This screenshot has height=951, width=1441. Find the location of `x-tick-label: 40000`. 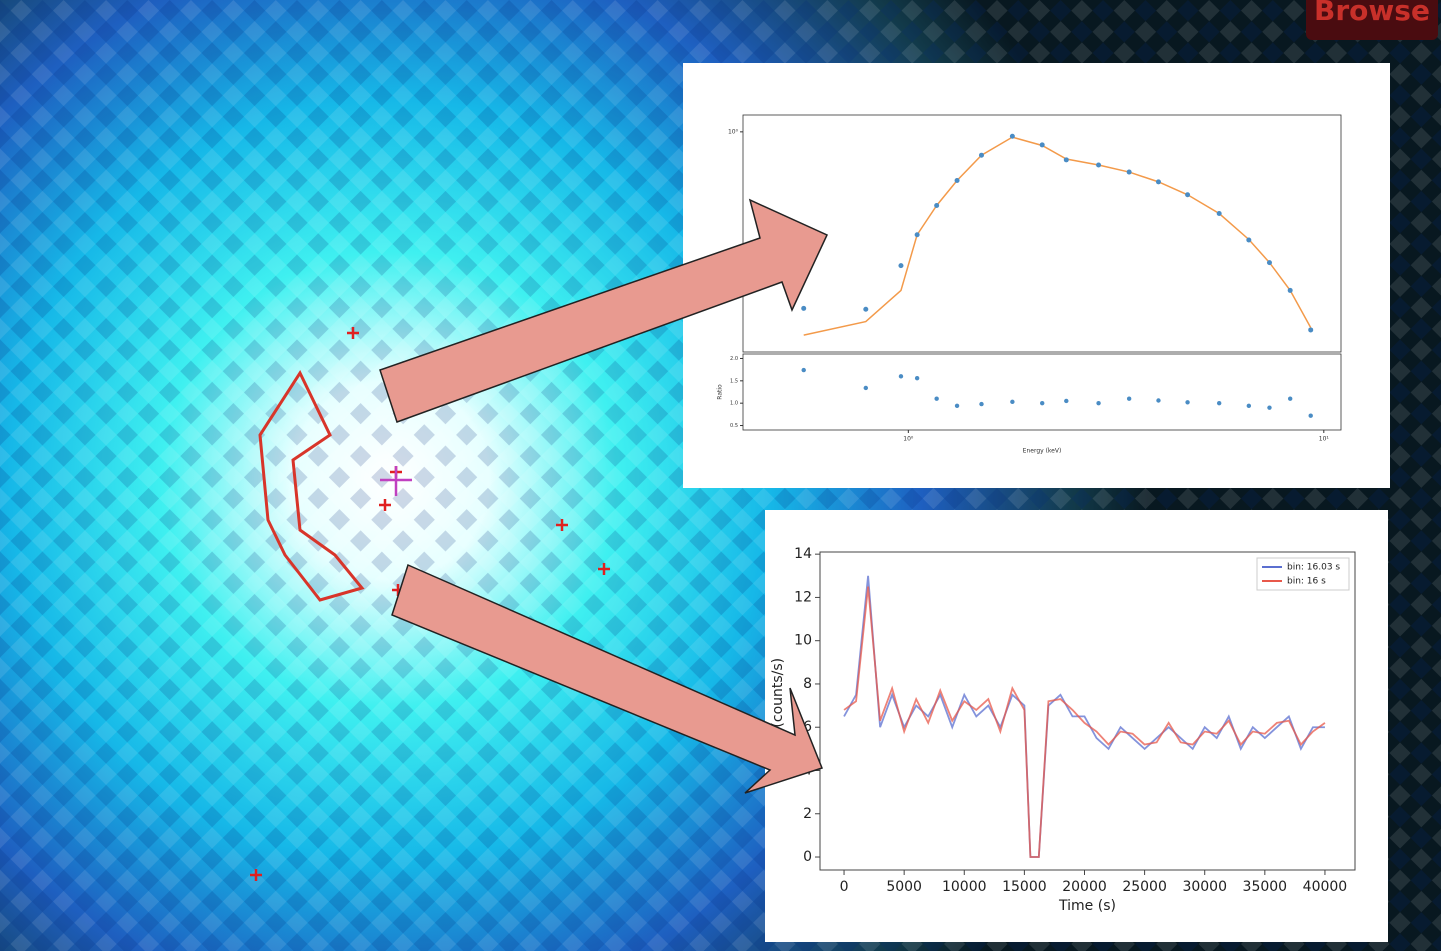

x-tick-label: 40000 is located at coordinates (1325, 887).